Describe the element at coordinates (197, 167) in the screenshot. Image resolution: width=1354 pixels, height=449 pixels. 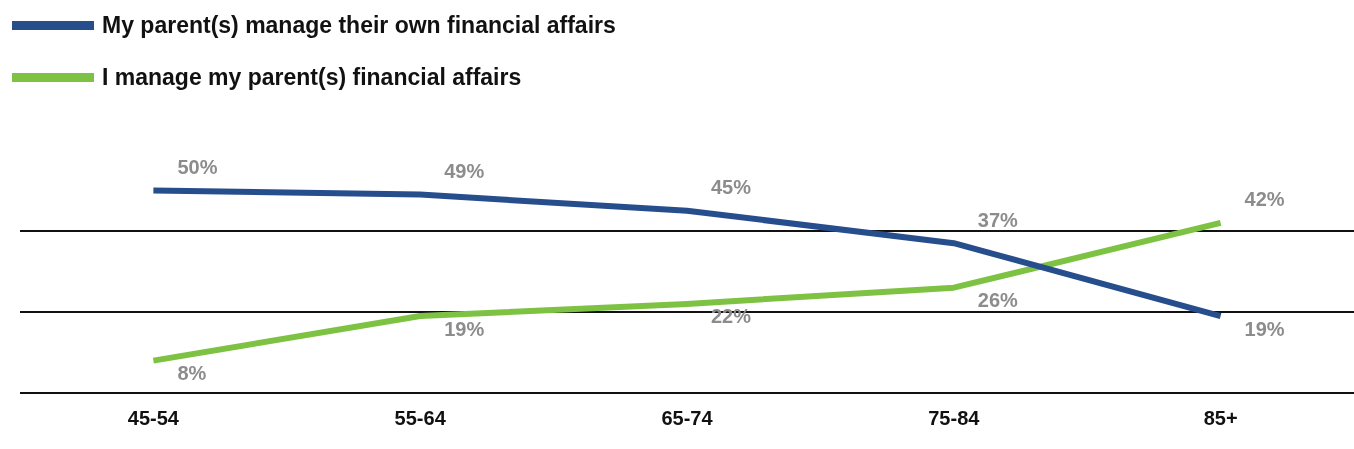
I see `data-label: 50%` at that location.